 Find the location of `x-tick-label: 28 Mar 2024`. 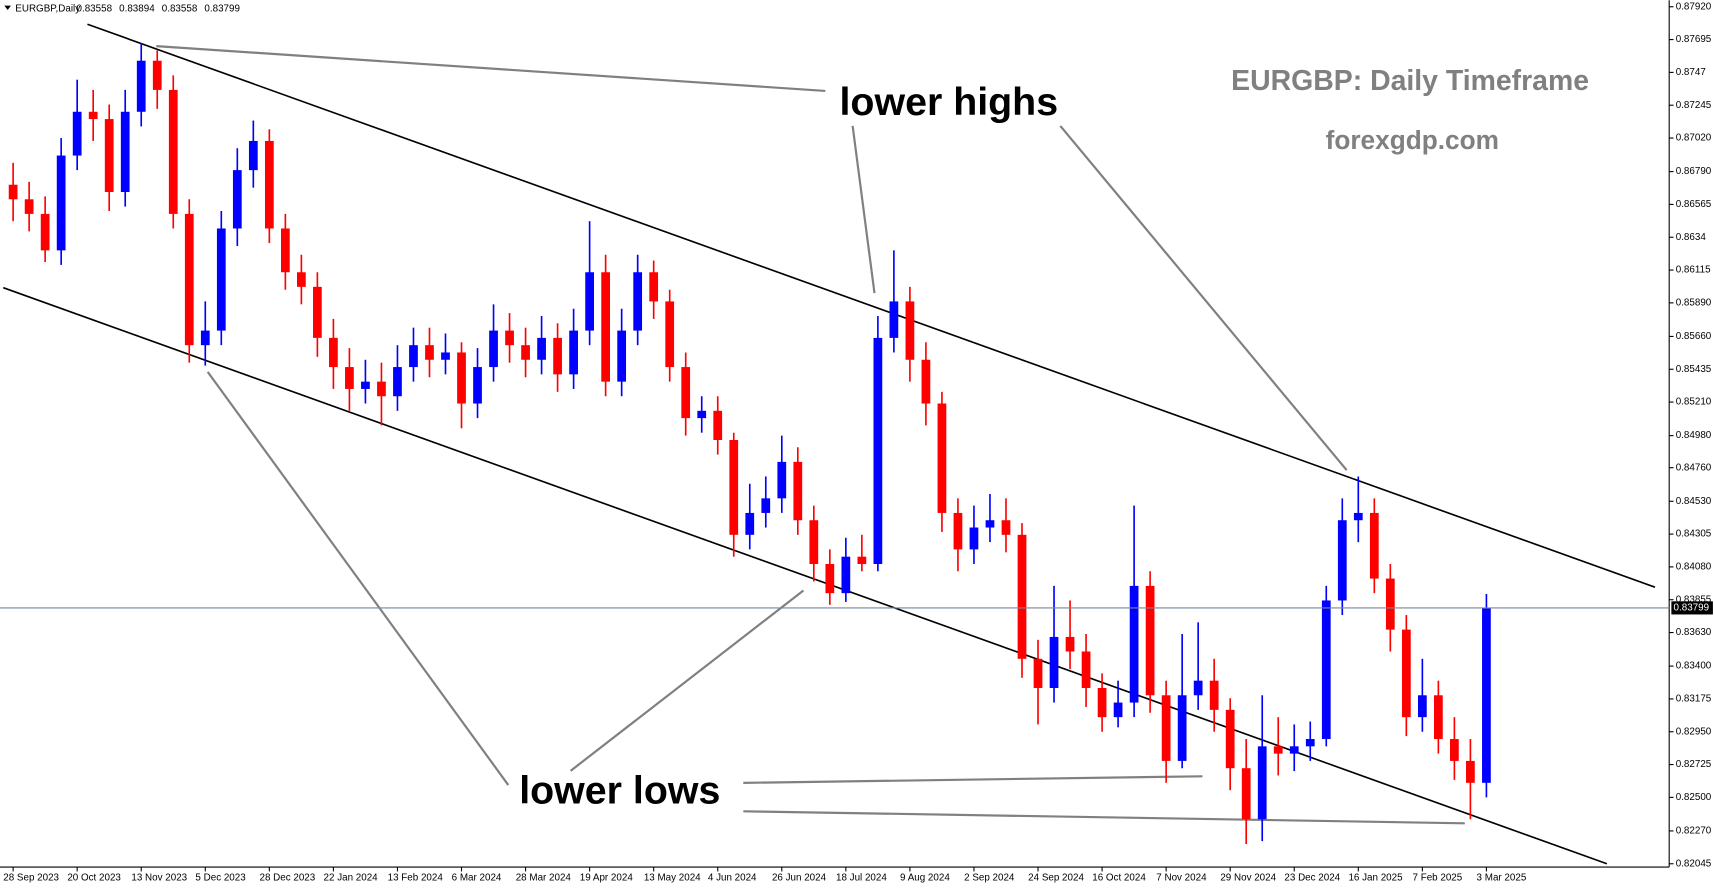

x-tick-label: 28 Mar 2024 is located at coordinates (544, 878).